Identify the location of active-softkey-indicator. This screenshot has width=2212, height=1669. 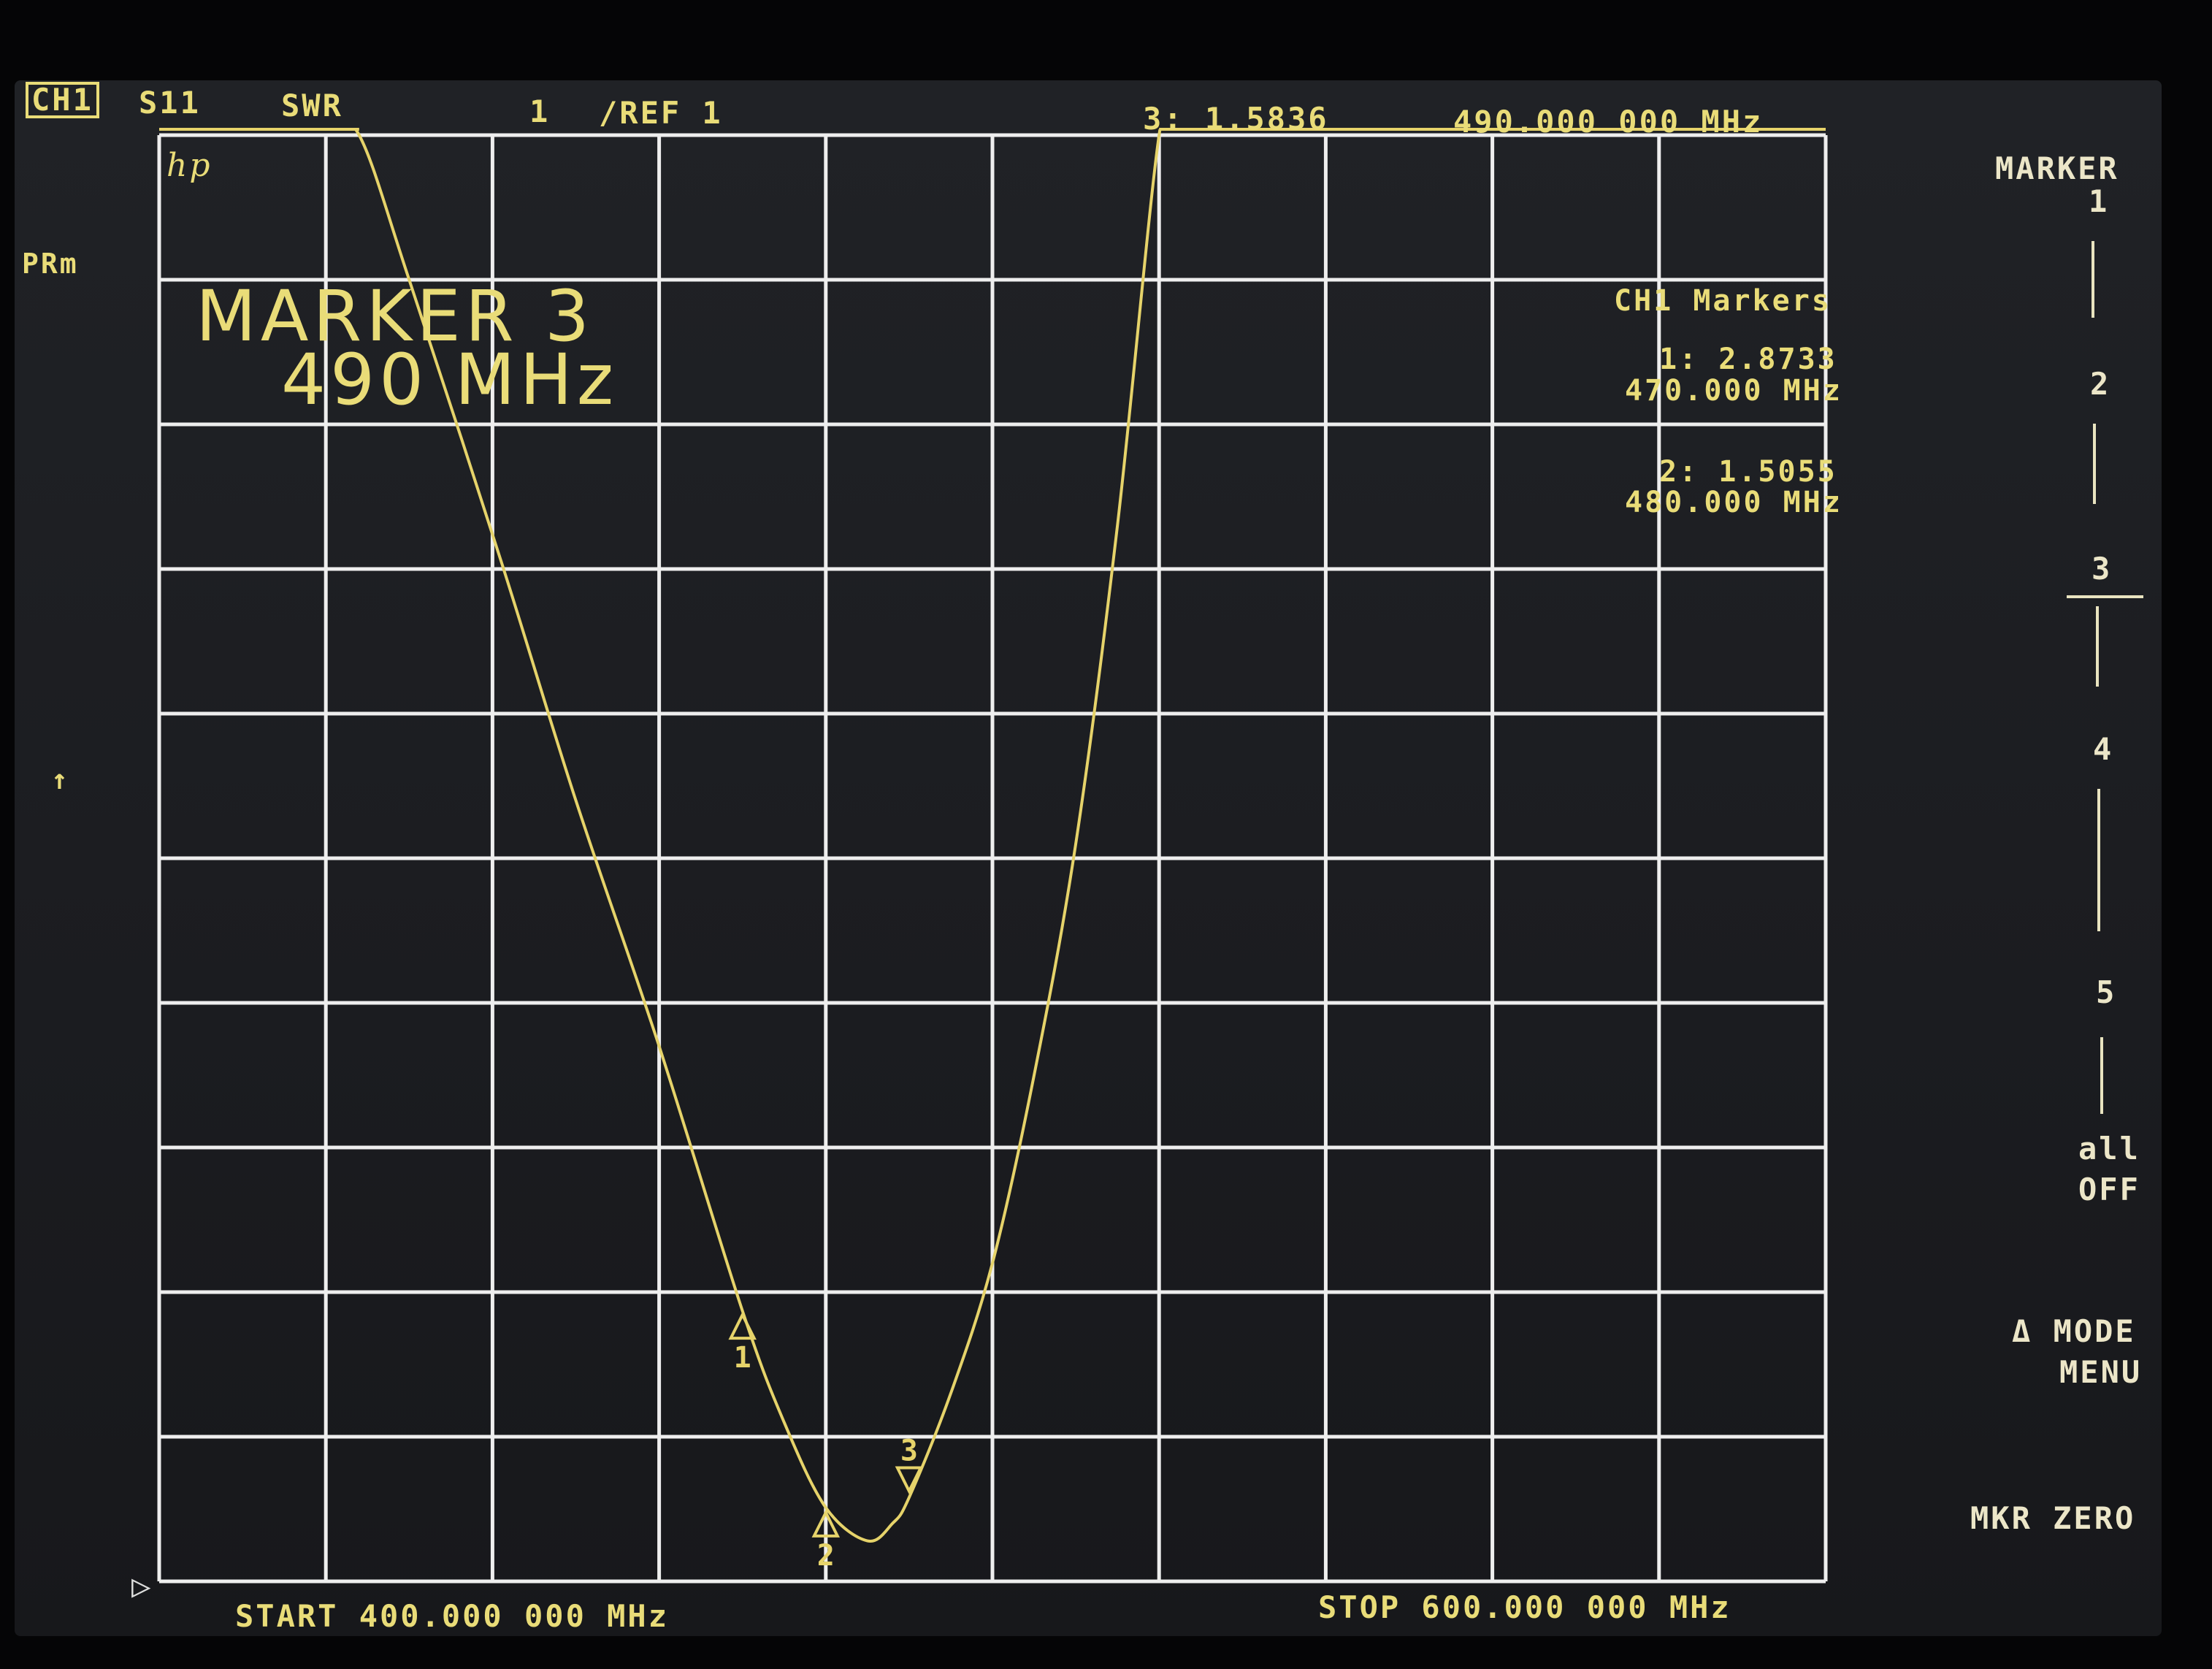
(2105, 596).